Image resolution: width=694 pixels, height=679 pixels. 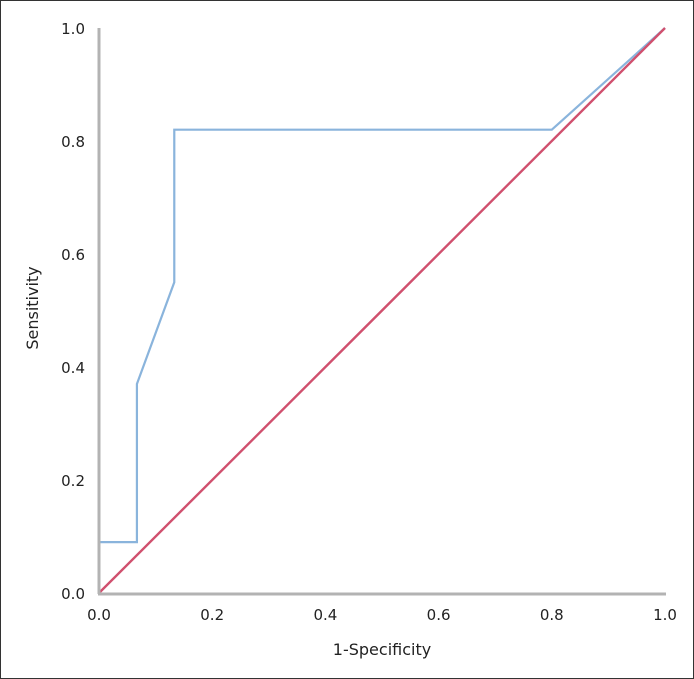 What do you see at coordinates (73, 142) in the screenshot?
I see `y-tick-label: 0.8` at bounding box center [73, 142].